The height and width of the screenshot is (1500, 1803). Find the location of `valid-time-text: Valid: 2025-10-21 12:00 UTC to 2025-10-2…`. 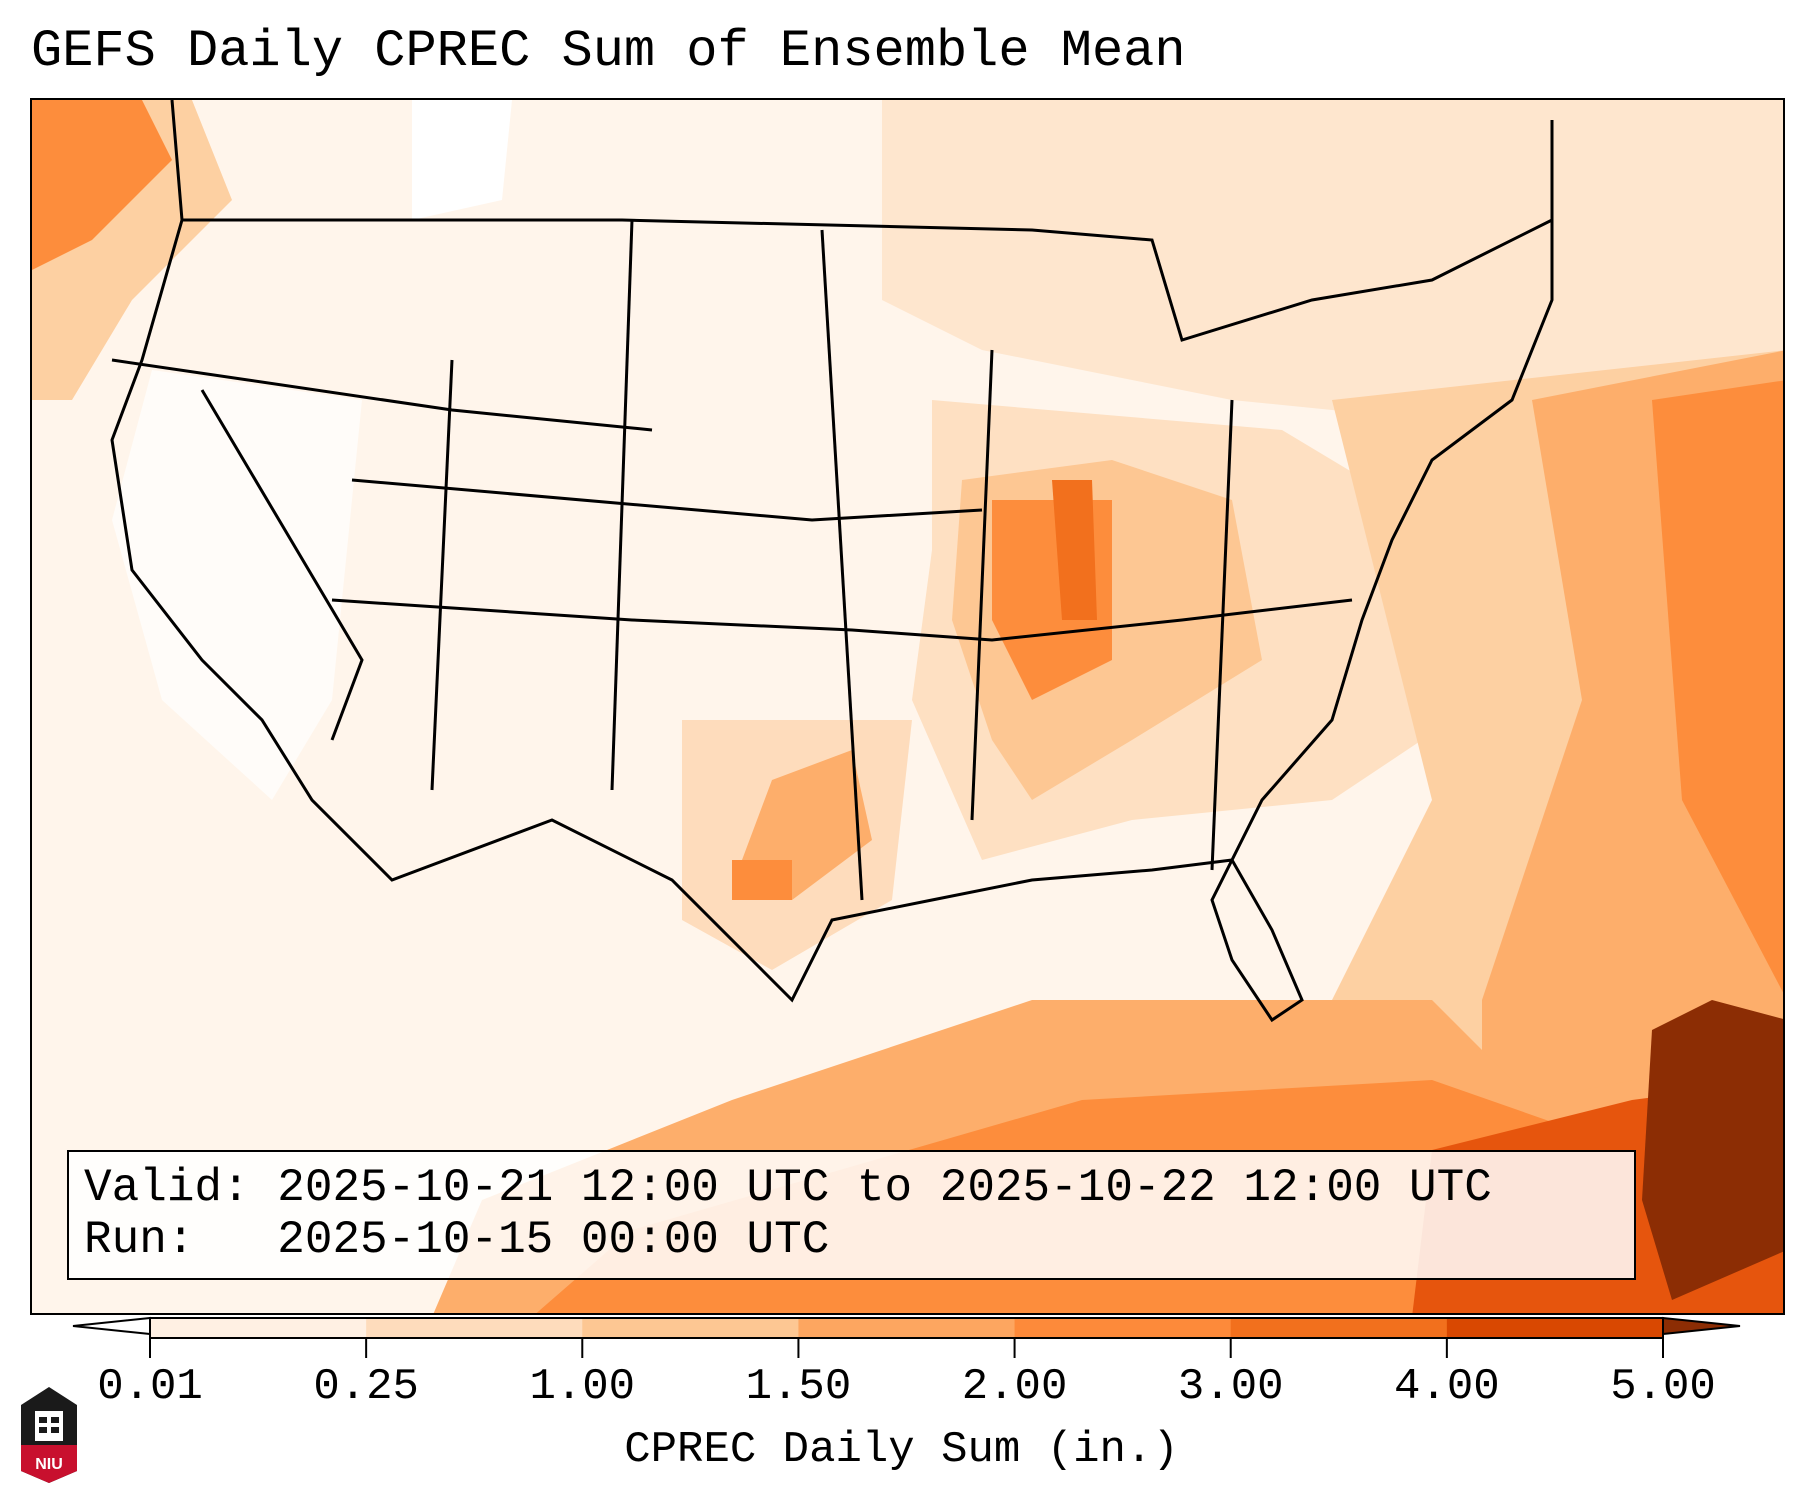

valid-time-text: Valid: 2025-10-21 12:00 UTC to 2025-10-2… is located at coordinates (788, 1188).